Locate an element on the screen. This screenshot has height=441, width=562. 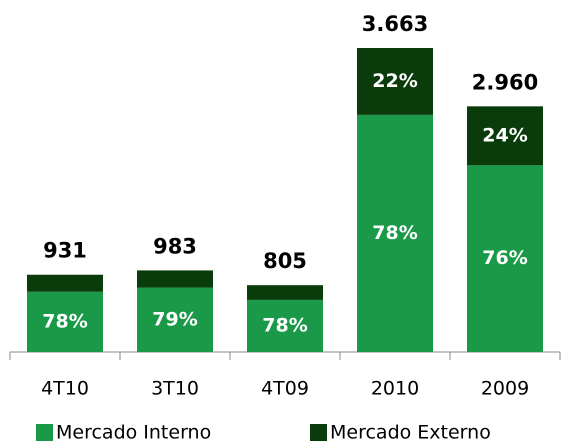
segment-label: 76% is located at coordinates (504, 258).